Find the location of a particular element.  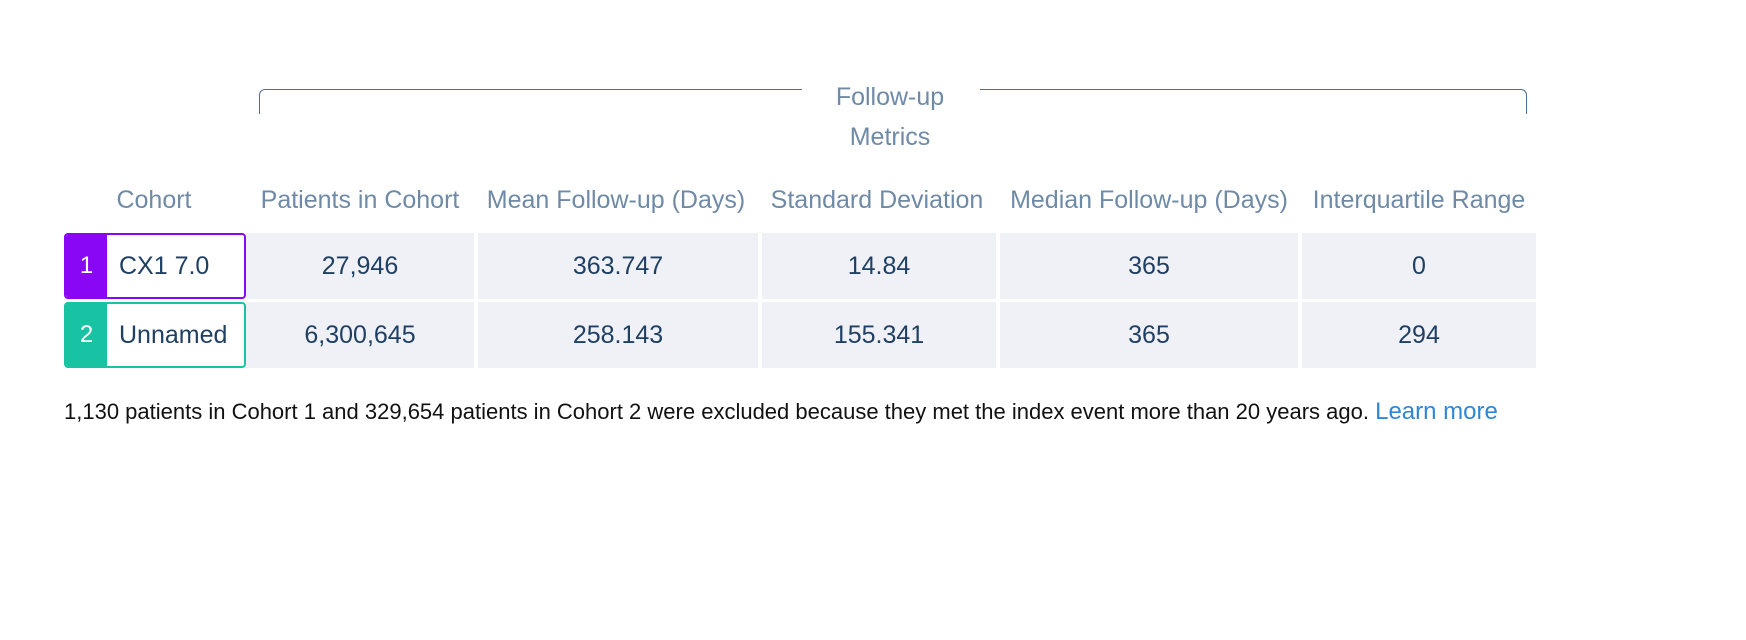

cohort-cell: 1 CX1 7.0 is located at coordinates (155, 266).